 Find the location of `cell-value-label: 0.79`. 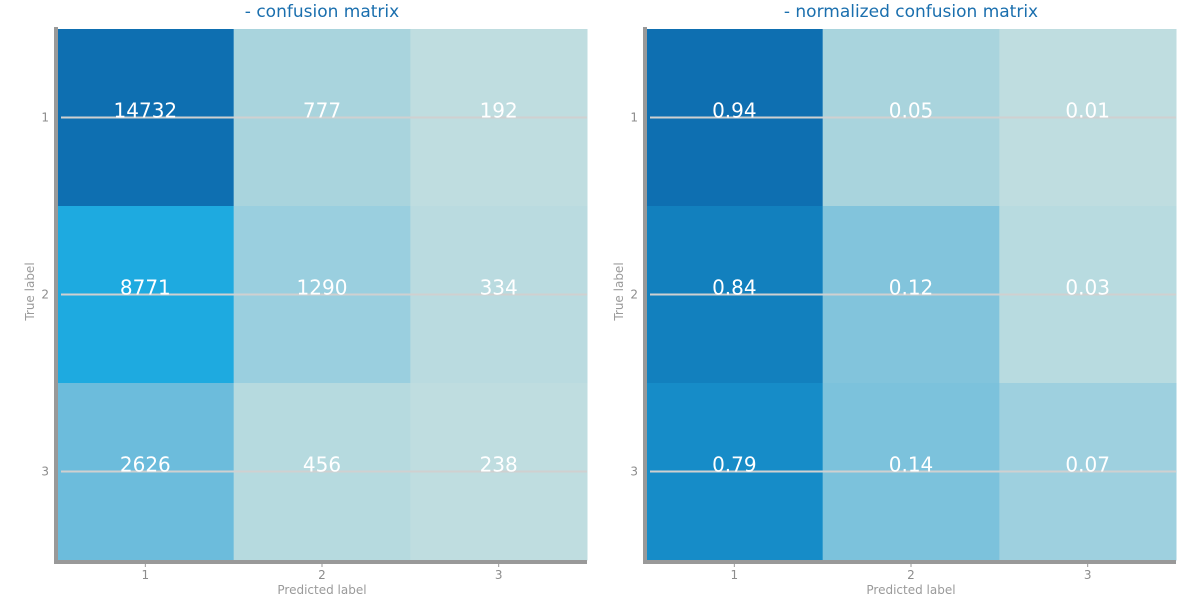

cell-value-label: 0.79 is located at coordinates (734, 465).